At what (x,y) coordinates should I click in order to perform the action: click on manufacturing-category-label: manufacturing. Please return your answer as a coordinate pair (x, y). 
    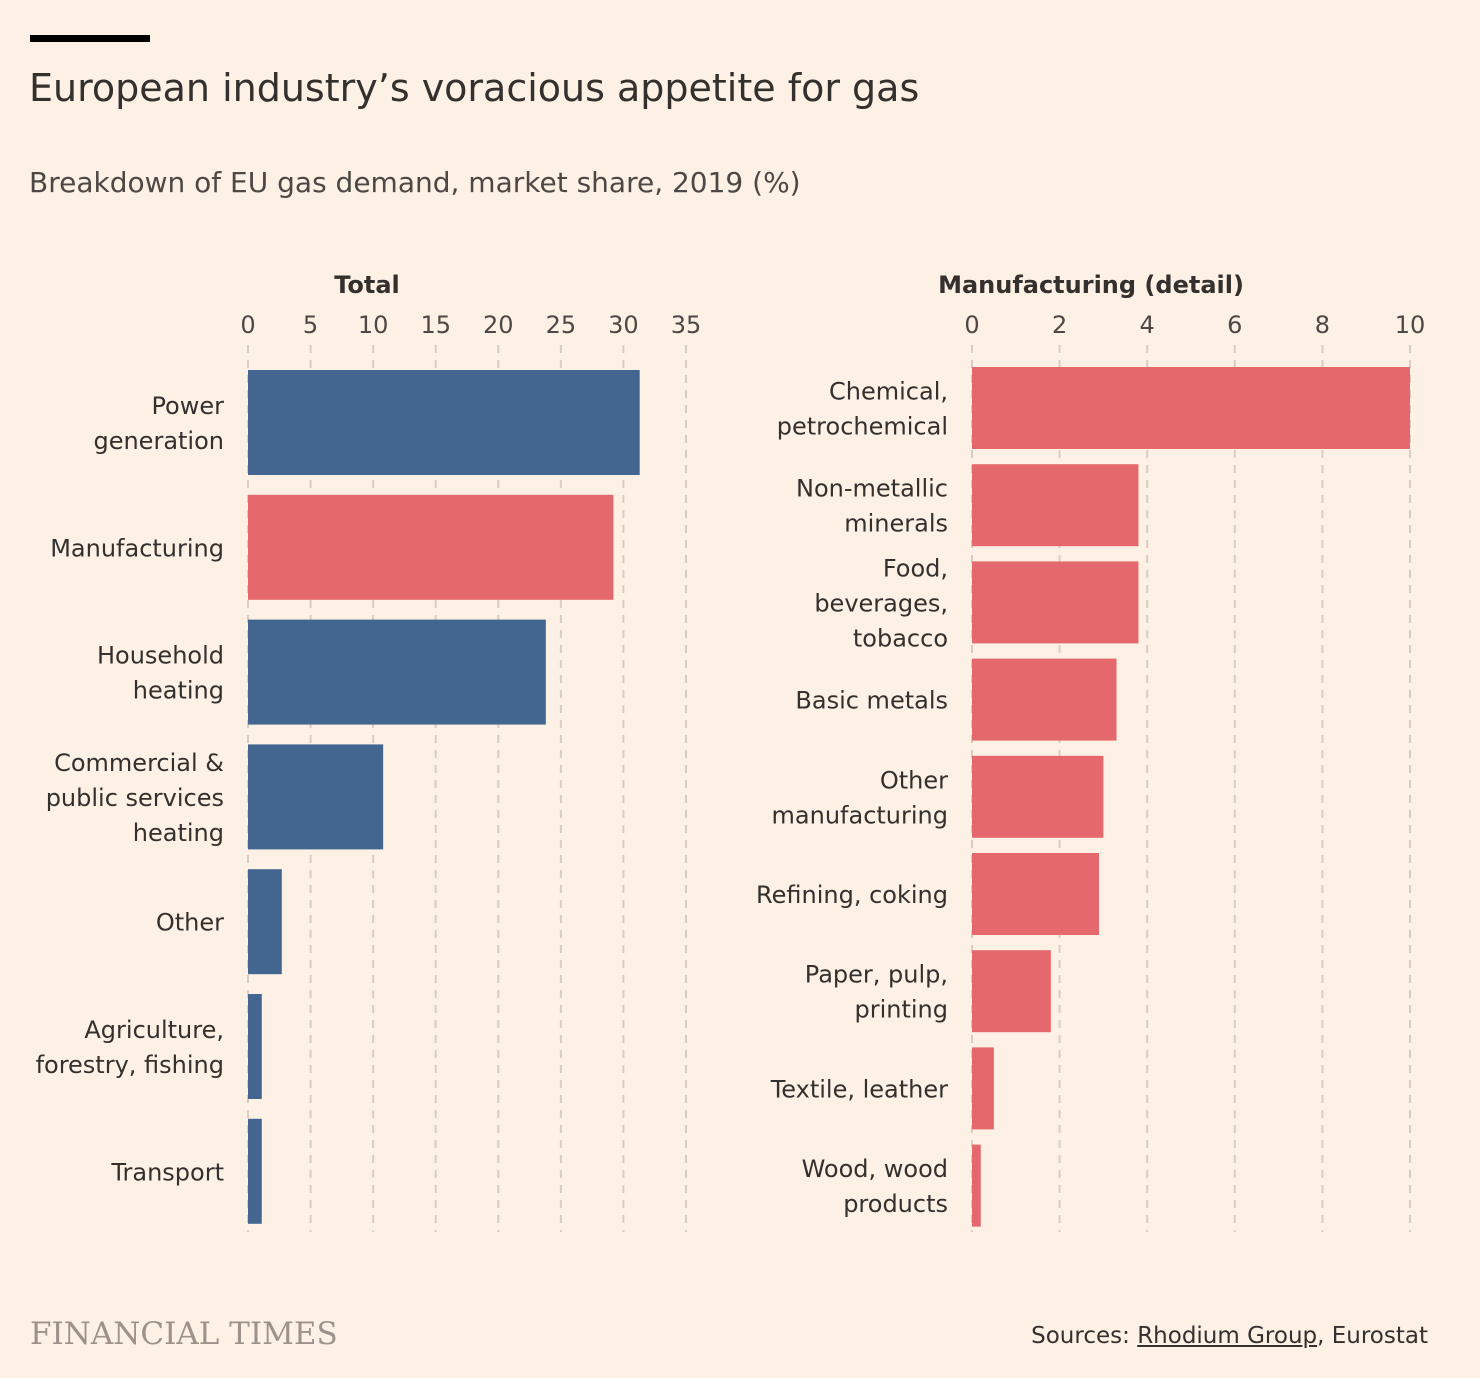
    Looking at the image, I should click on (860, 815).